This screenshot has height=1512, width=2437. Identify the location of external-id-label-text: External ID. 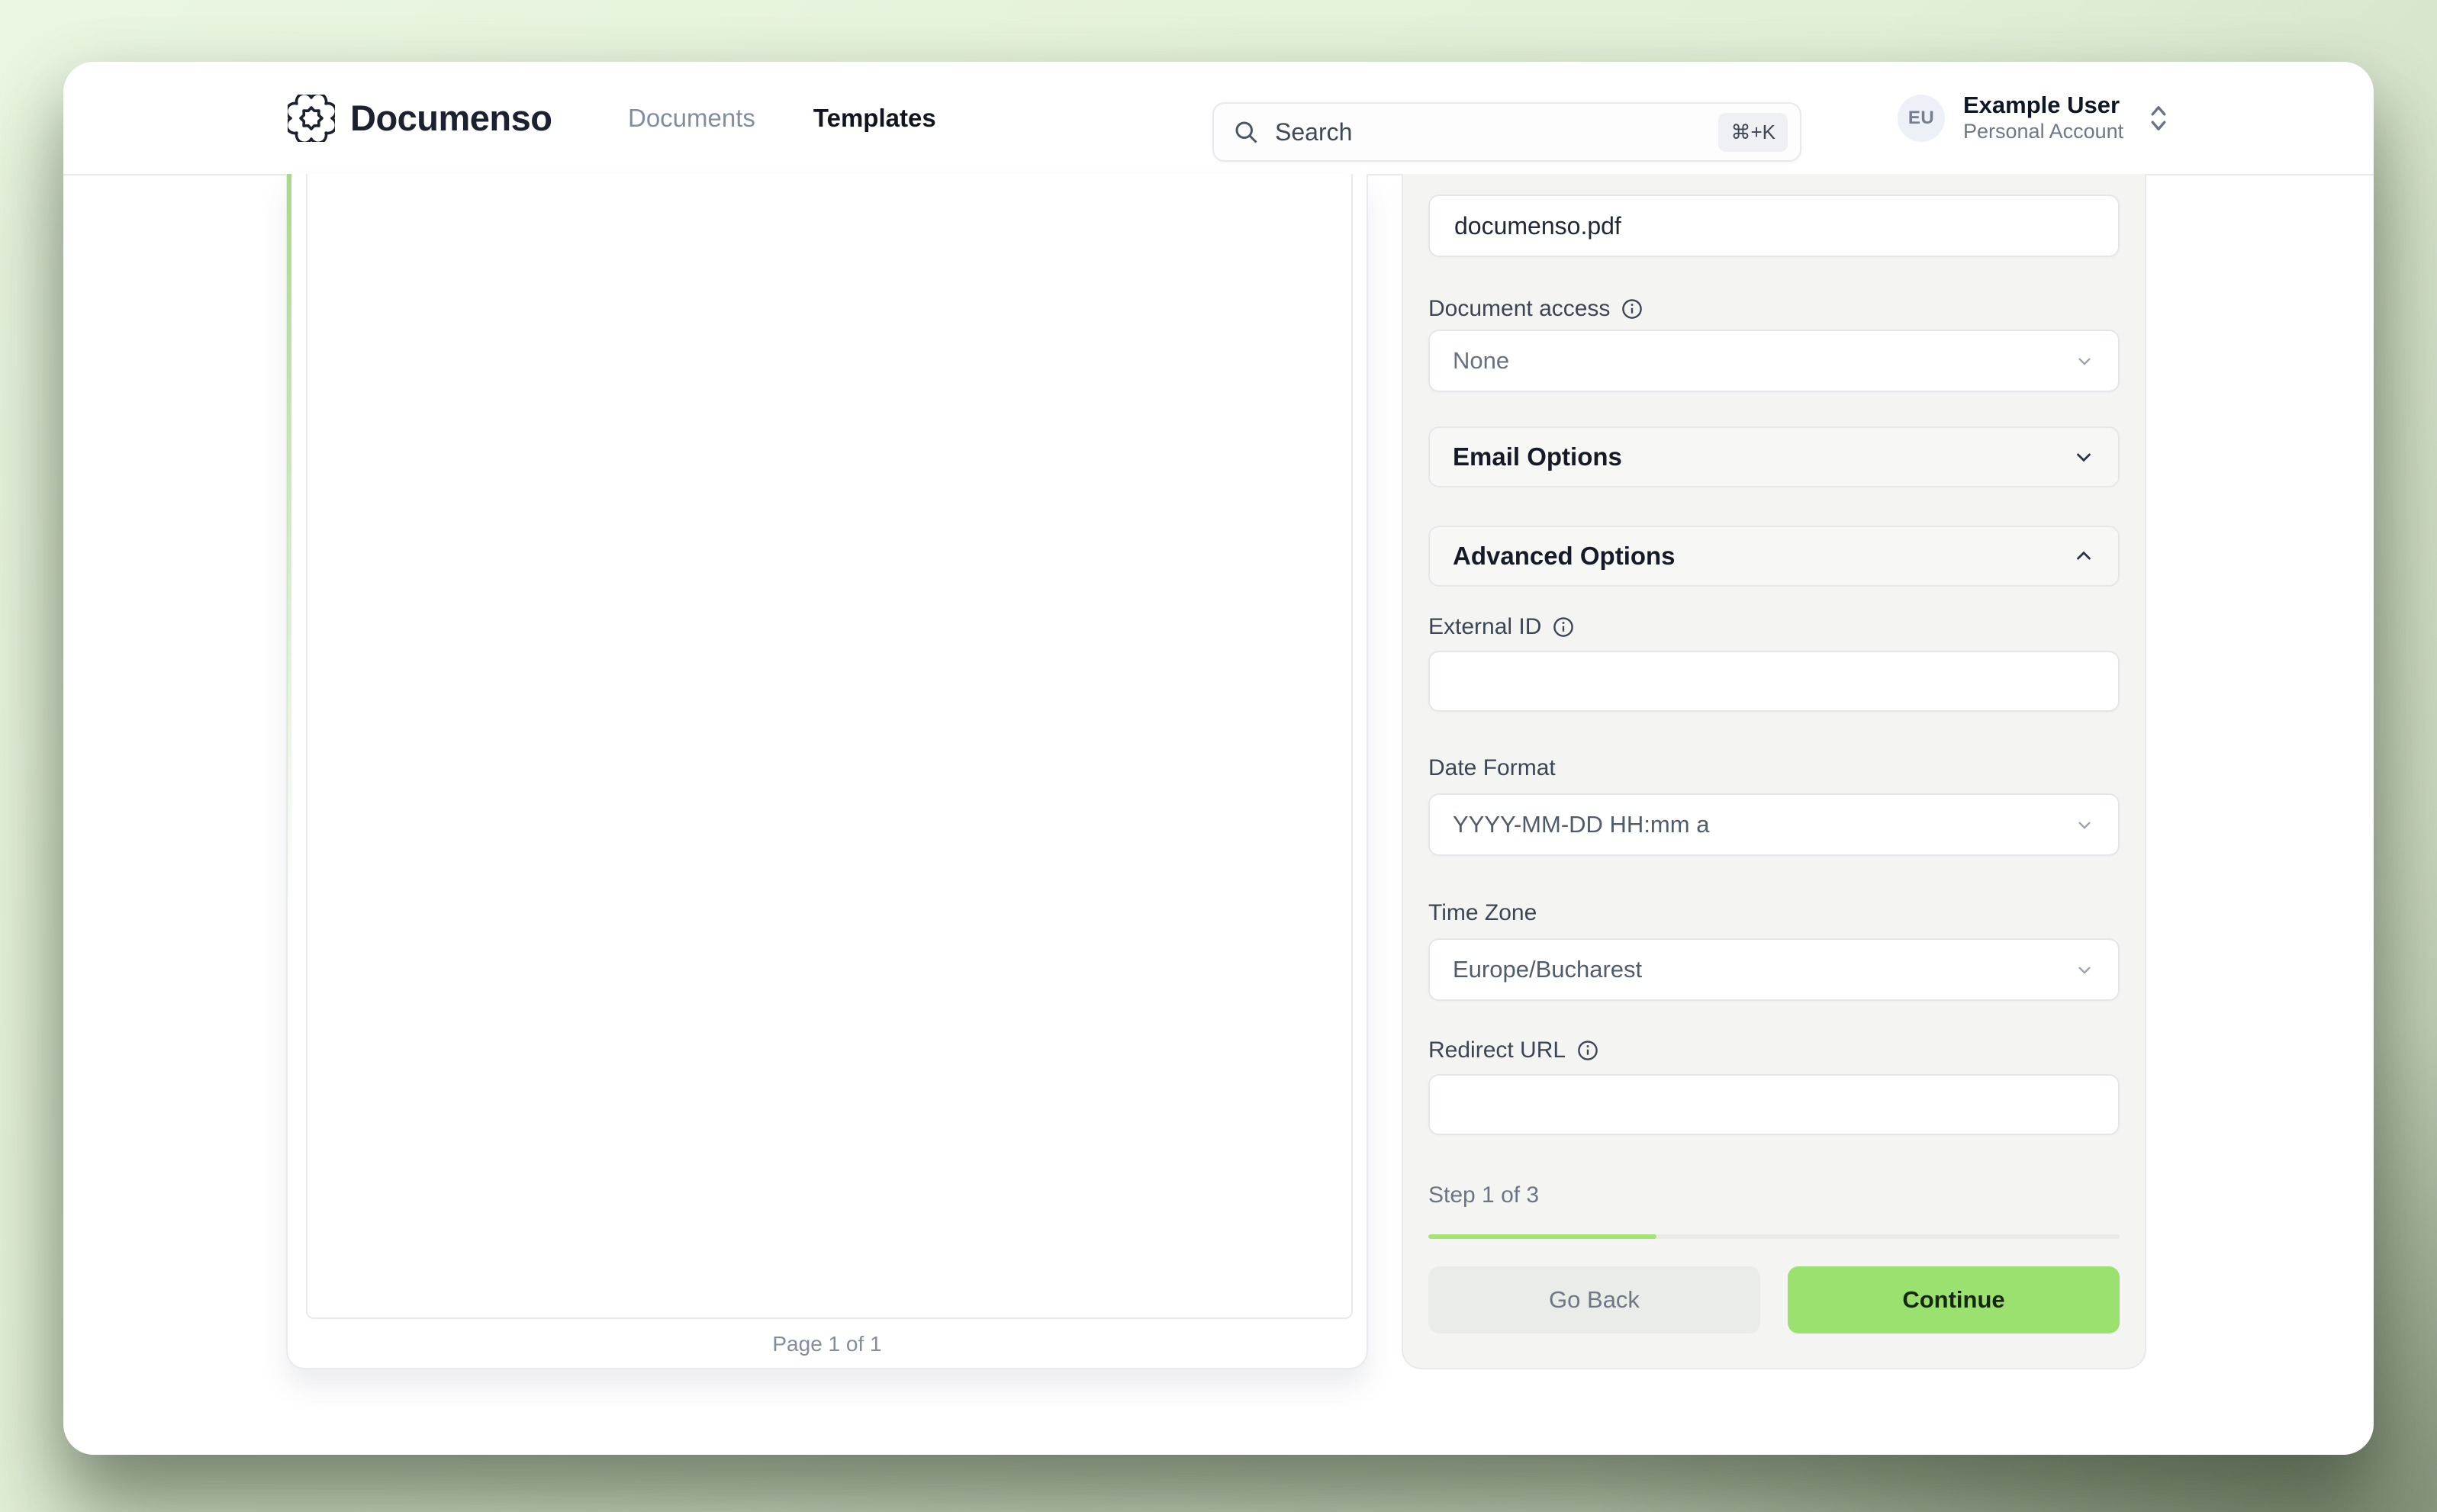
(1485, 627).